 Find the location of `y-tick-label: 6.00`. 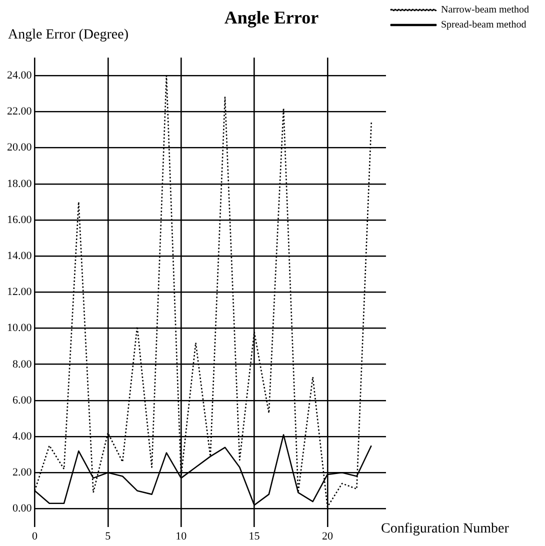

y-tick-label: 6.00 is located at coordinates (22, 400).